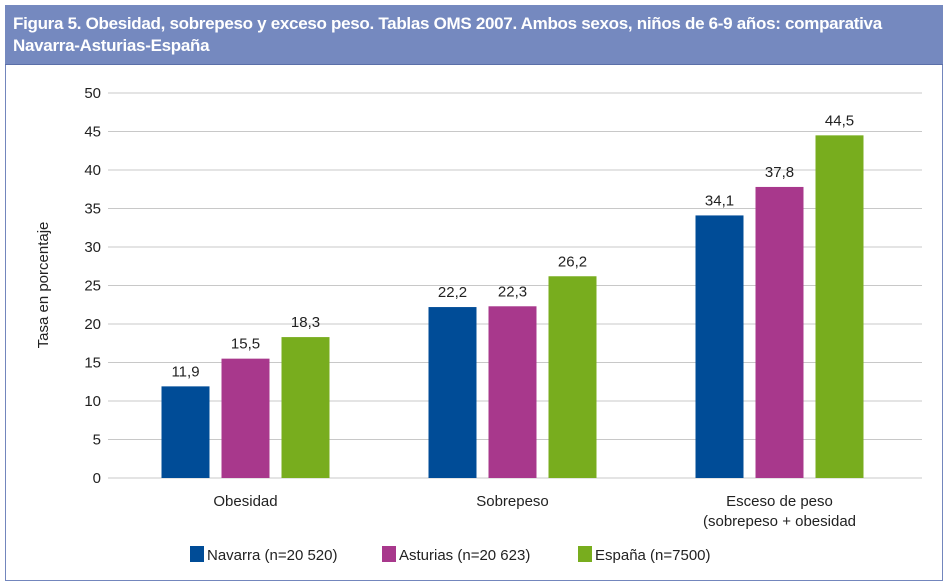  I want to click on data-label: 18,3, so click(305, 322).